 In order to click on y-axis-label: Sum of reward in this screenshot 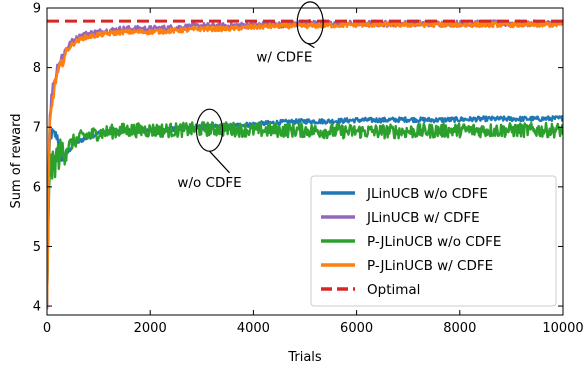, I will do `click(16, 161)`.